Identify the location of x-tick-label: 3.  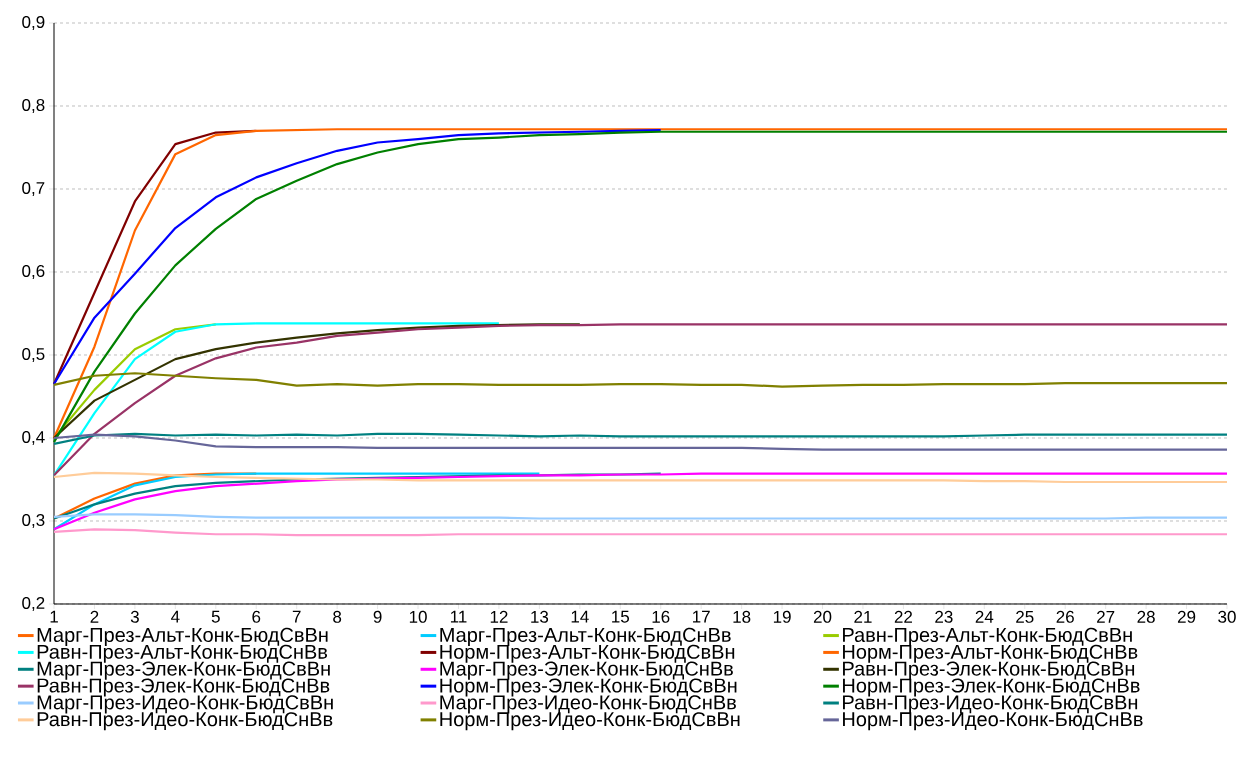
(134, 616).